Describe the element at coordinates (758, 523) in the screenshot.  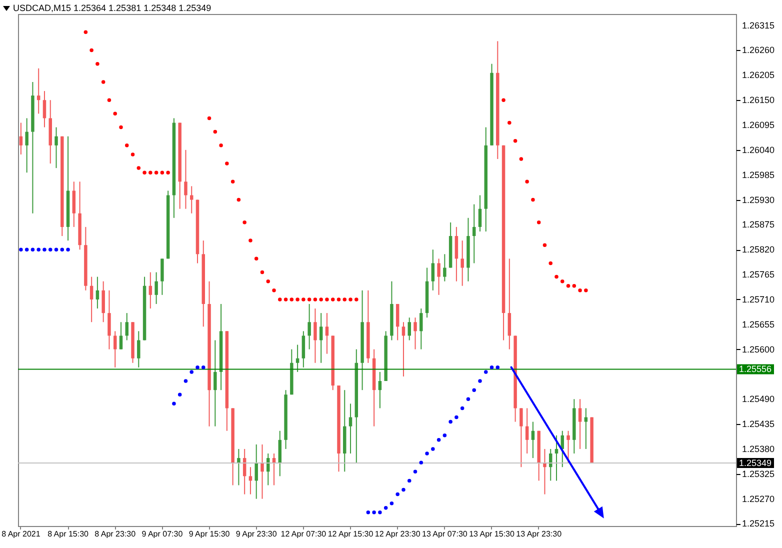
I see `y-tick-label: 1.25215` at that location.